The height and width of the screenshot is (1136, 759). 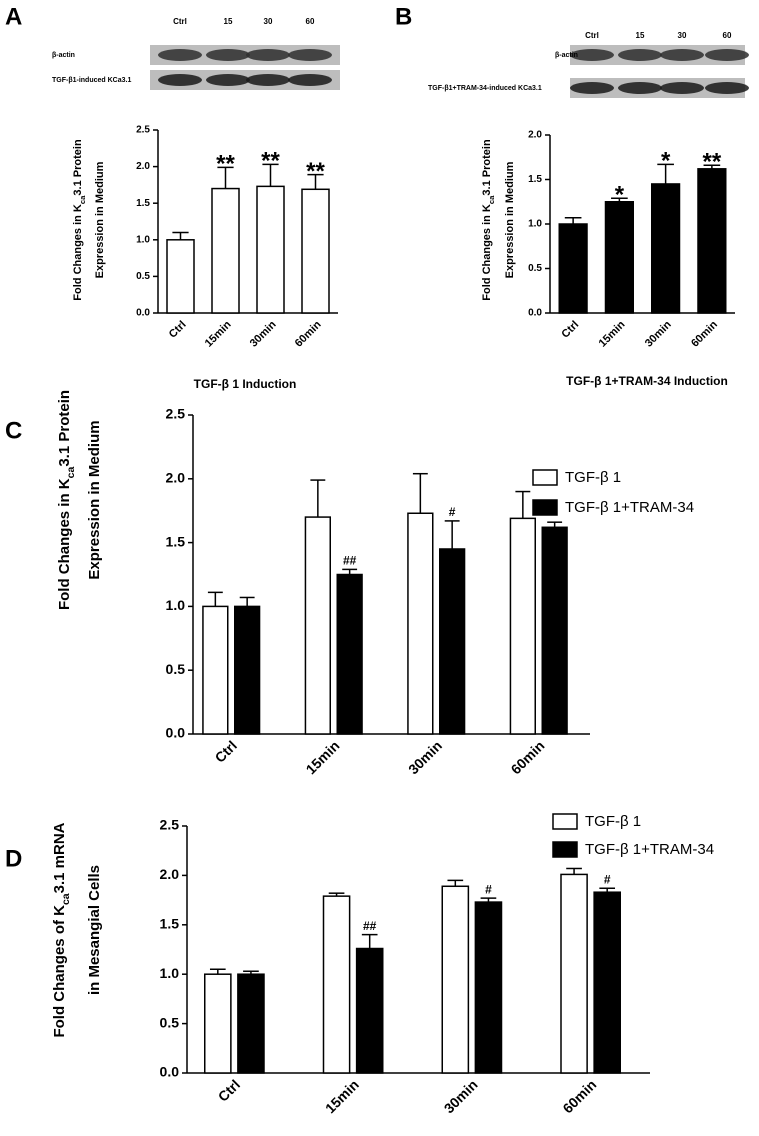 I want to click on panel-letter: D, so click(x=13, y=858).